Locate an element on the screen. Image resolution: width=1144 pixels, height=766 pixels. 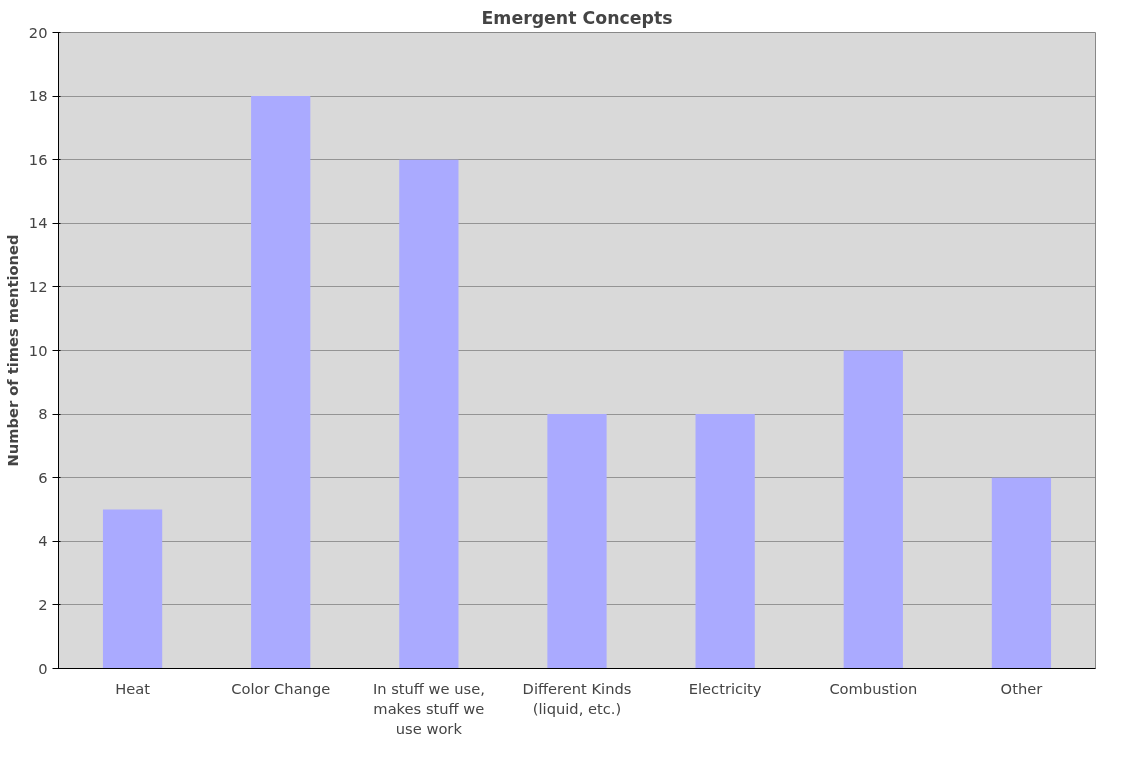
x-tick-label: Color Change is located at coordinates (281, 688).